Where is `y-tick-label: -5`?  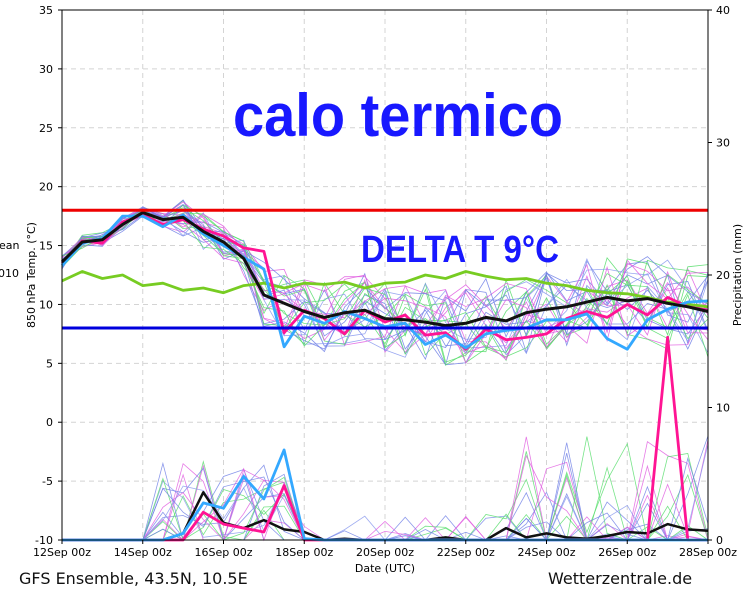
y-tick-label: -5 is located at coordinates (47, 481).